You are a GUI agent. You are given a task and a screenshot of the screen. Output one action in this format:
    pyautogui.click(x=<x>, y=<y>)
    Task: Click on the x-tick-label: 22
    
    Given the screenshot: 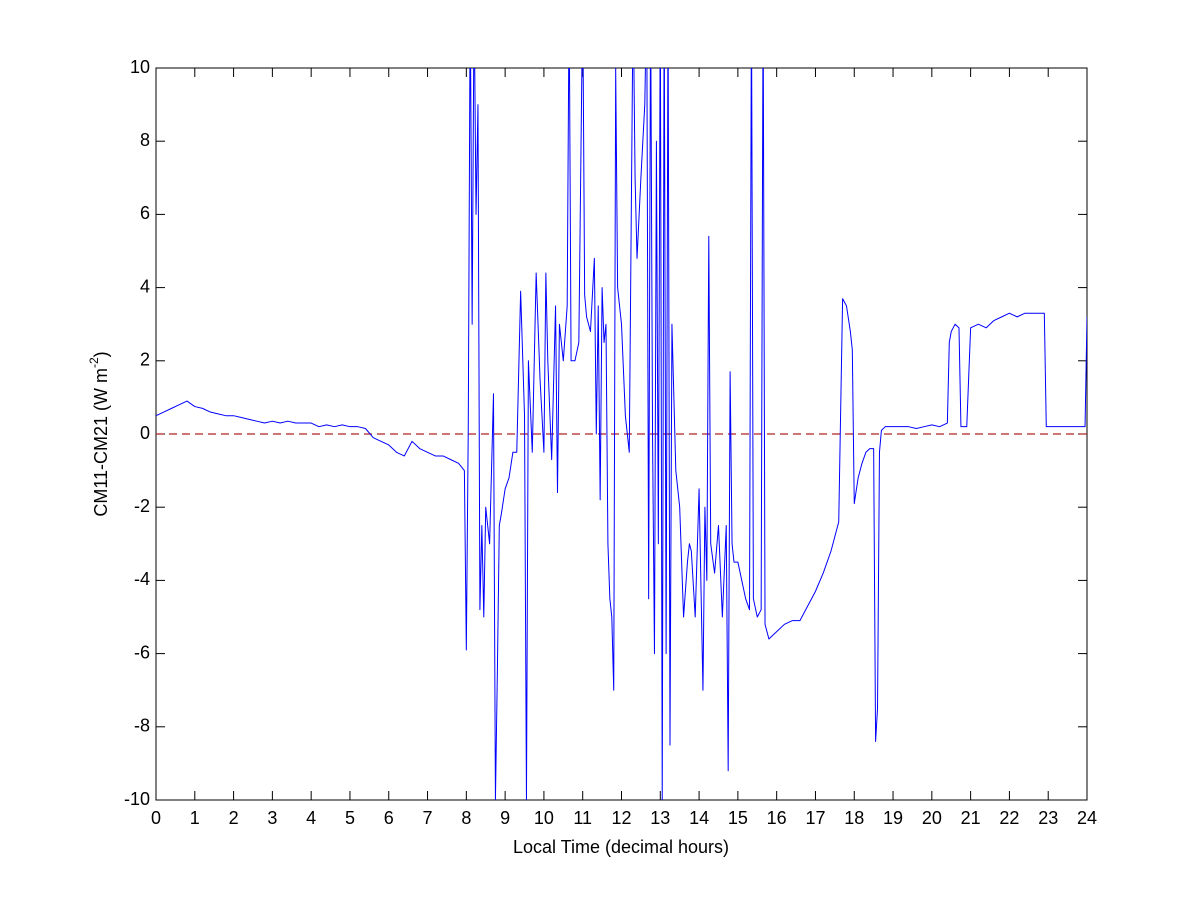 What is the action you would take?
    pyautogui.click(x=1009, y=818)
    